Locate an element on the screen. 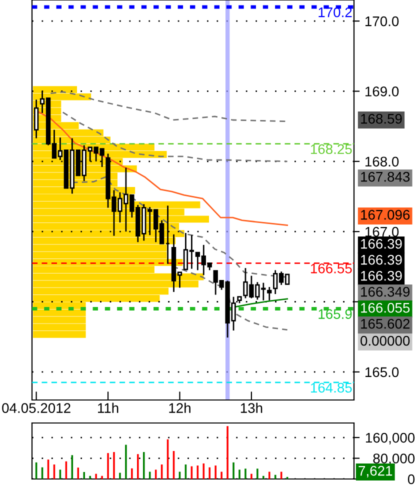  ref-line-label: 164.85 is located at coordinates (331, 387).